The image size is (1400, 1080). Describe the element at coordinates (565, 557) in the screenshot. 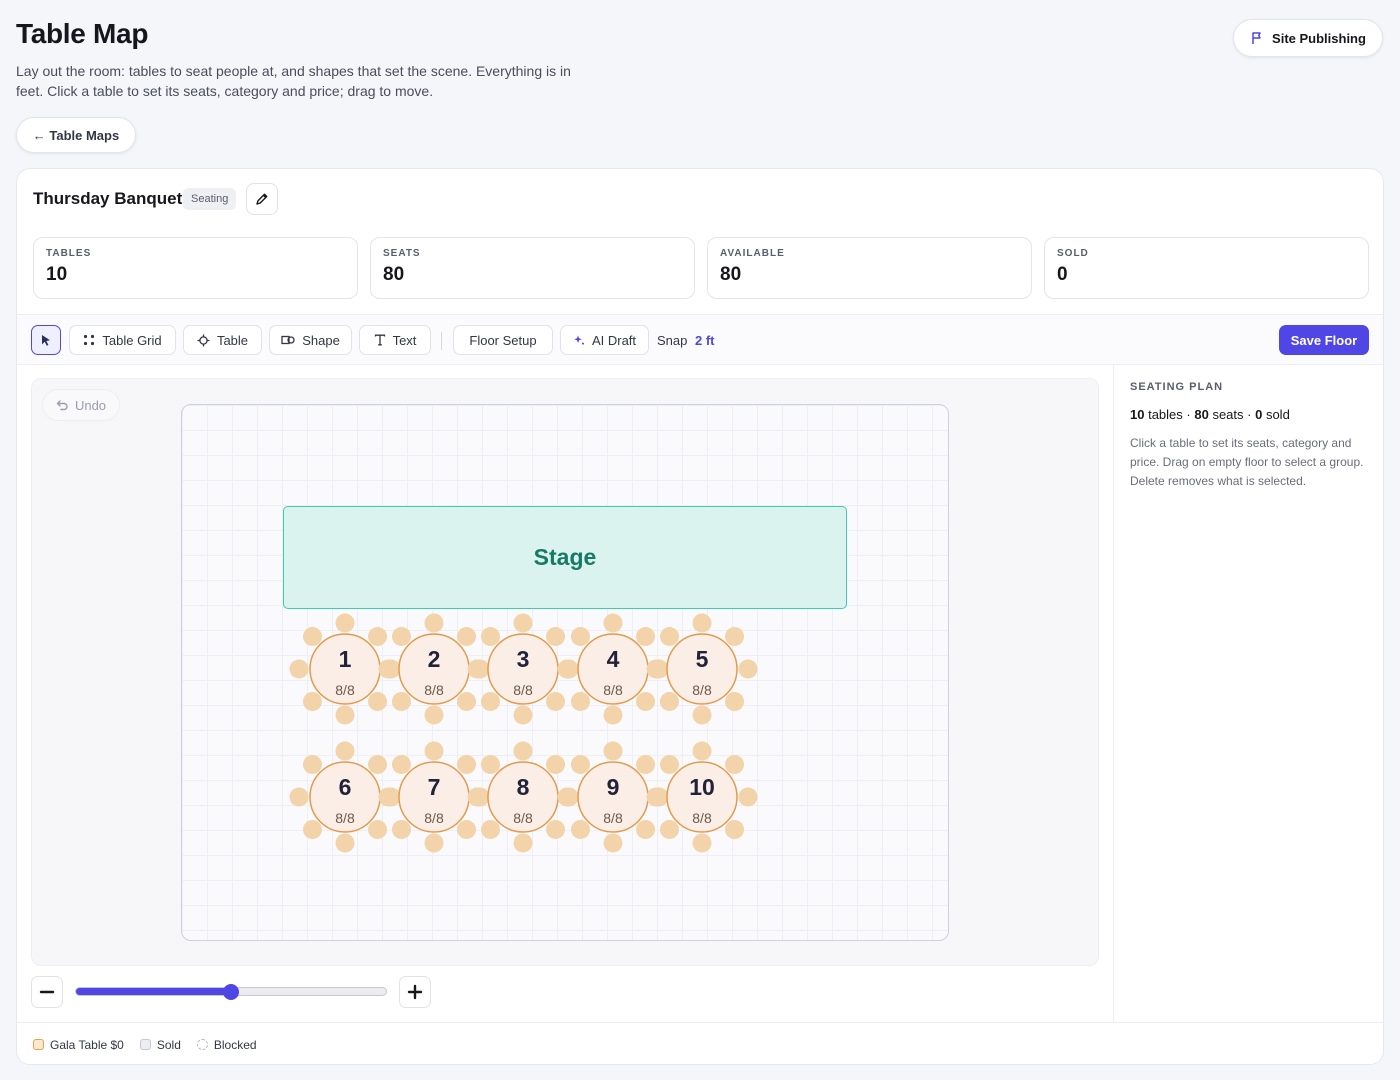

I see `stage-shape: Stage` at that location.